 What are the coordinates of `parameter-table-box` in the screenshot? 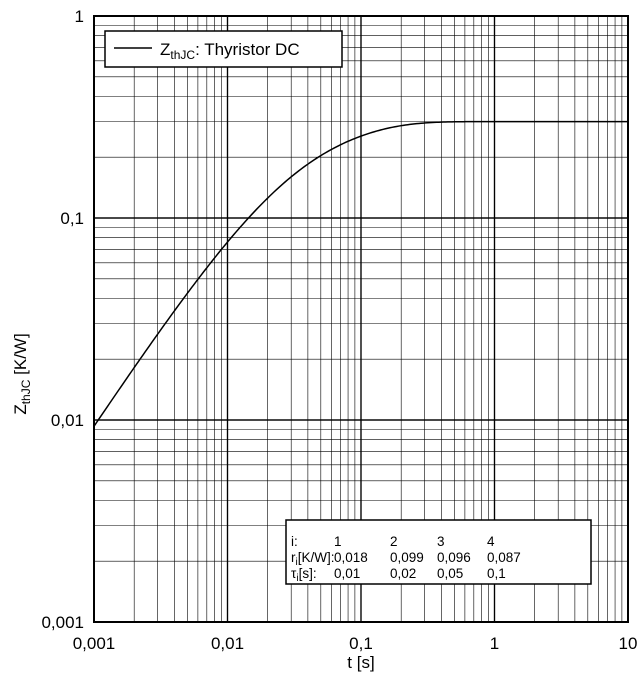 It's located at (438, 552).